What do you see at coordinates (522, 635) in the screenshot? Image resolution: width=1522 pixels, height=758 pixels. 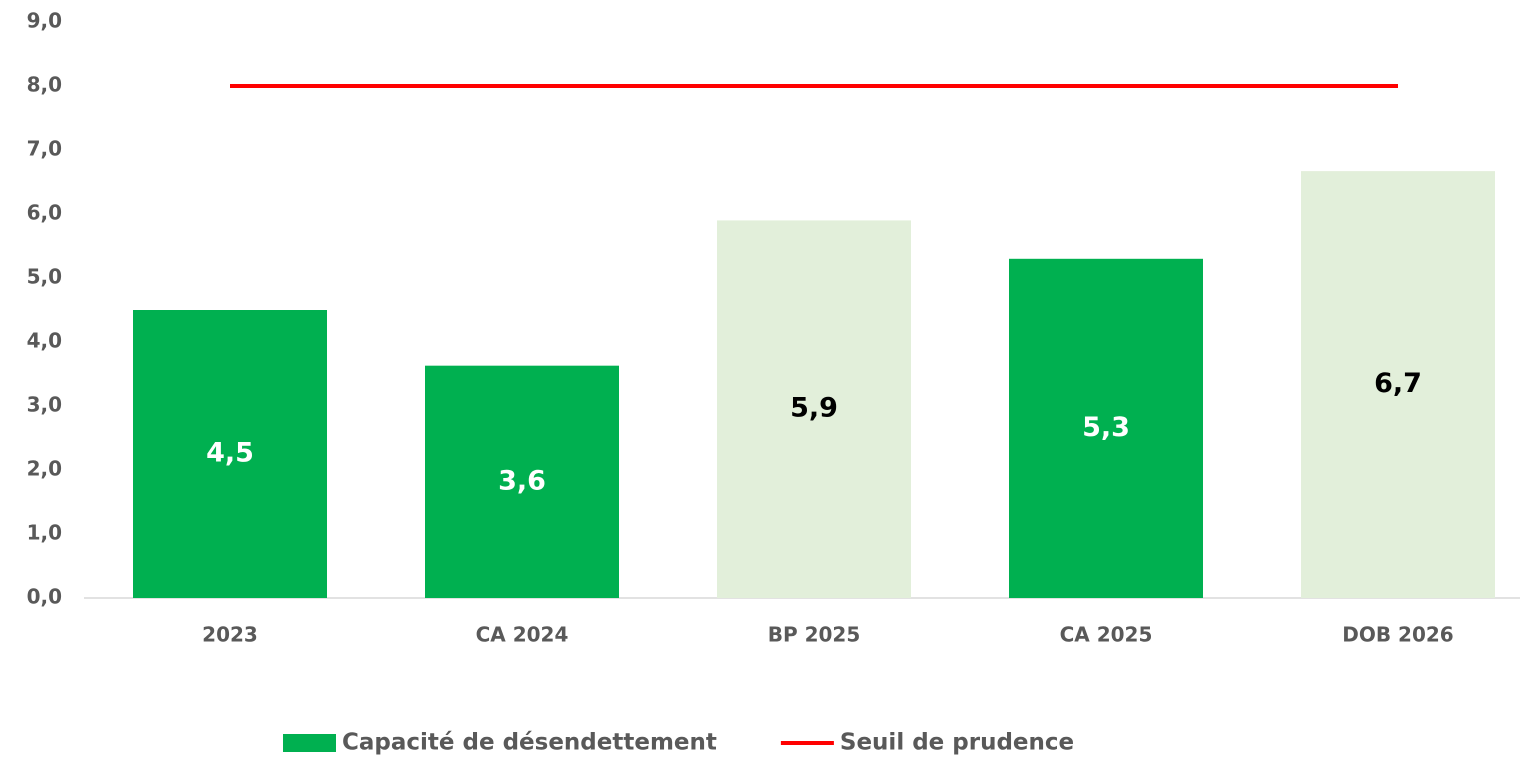 I see `x-tick-label: CA 2024` at bounding box center [522, 635].